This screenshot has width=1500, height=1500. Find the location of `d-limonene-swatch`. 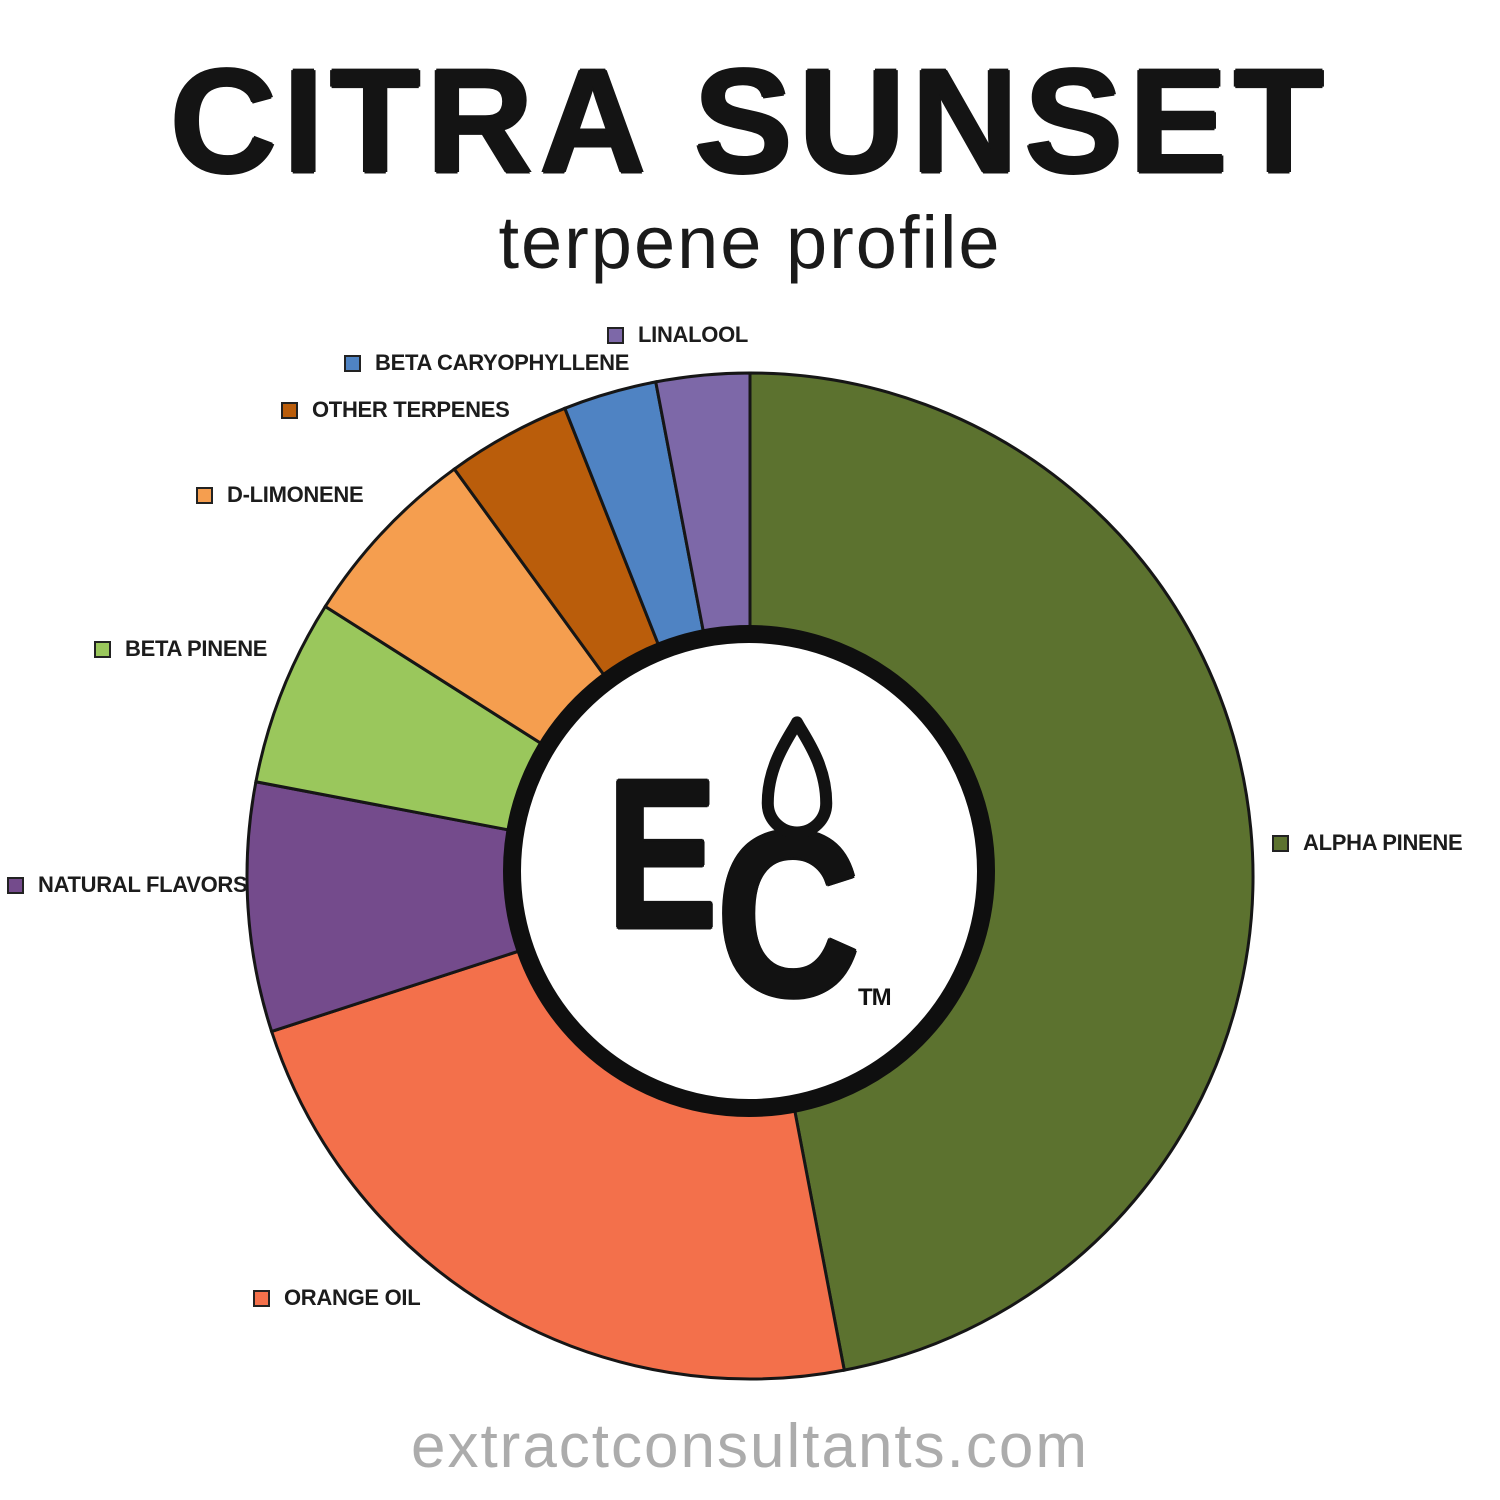

d-limonene-swatch is located at coordinates (204, 495).